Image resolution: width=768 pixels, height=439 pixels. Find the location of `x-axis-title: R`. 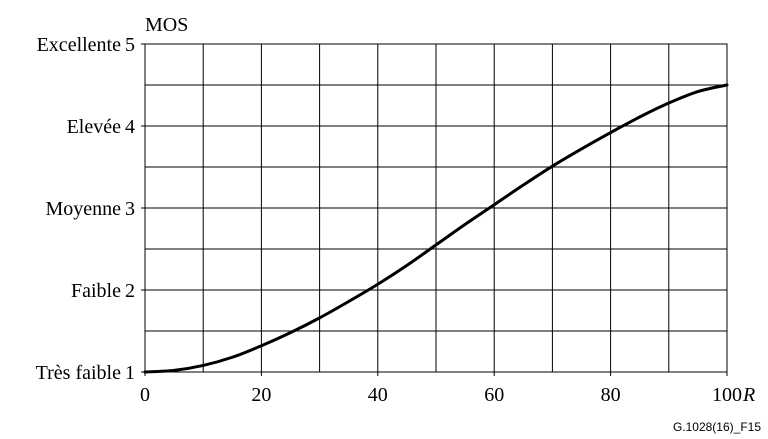

x-axis-title: R is located at coordinates (748, 395).